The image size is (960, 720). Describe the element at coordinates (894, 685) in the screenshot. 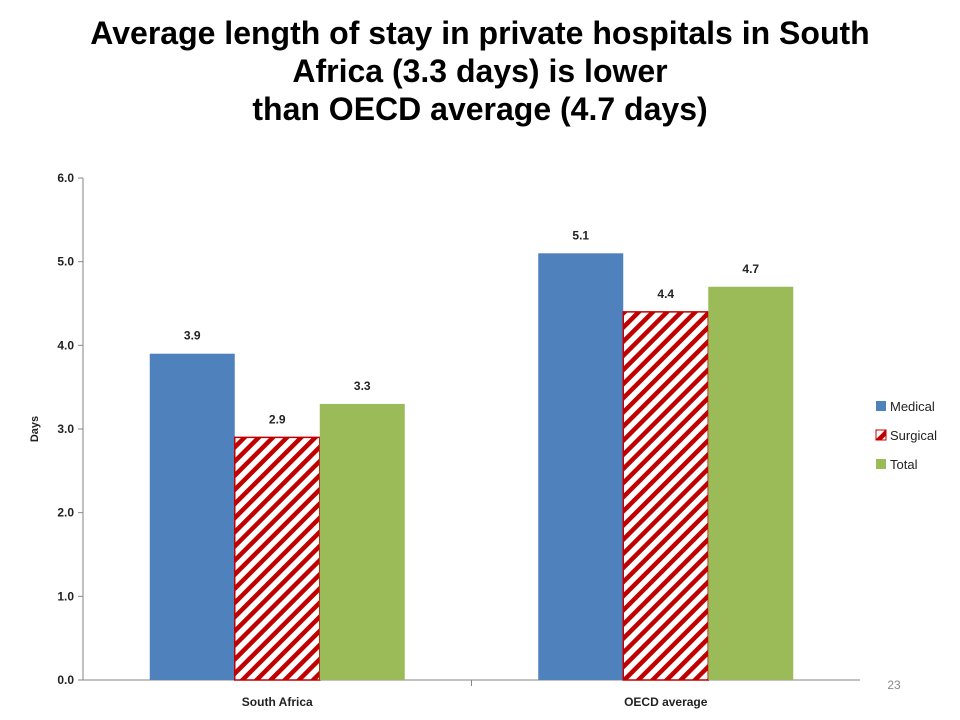

I see `page-number: 23` at that location.